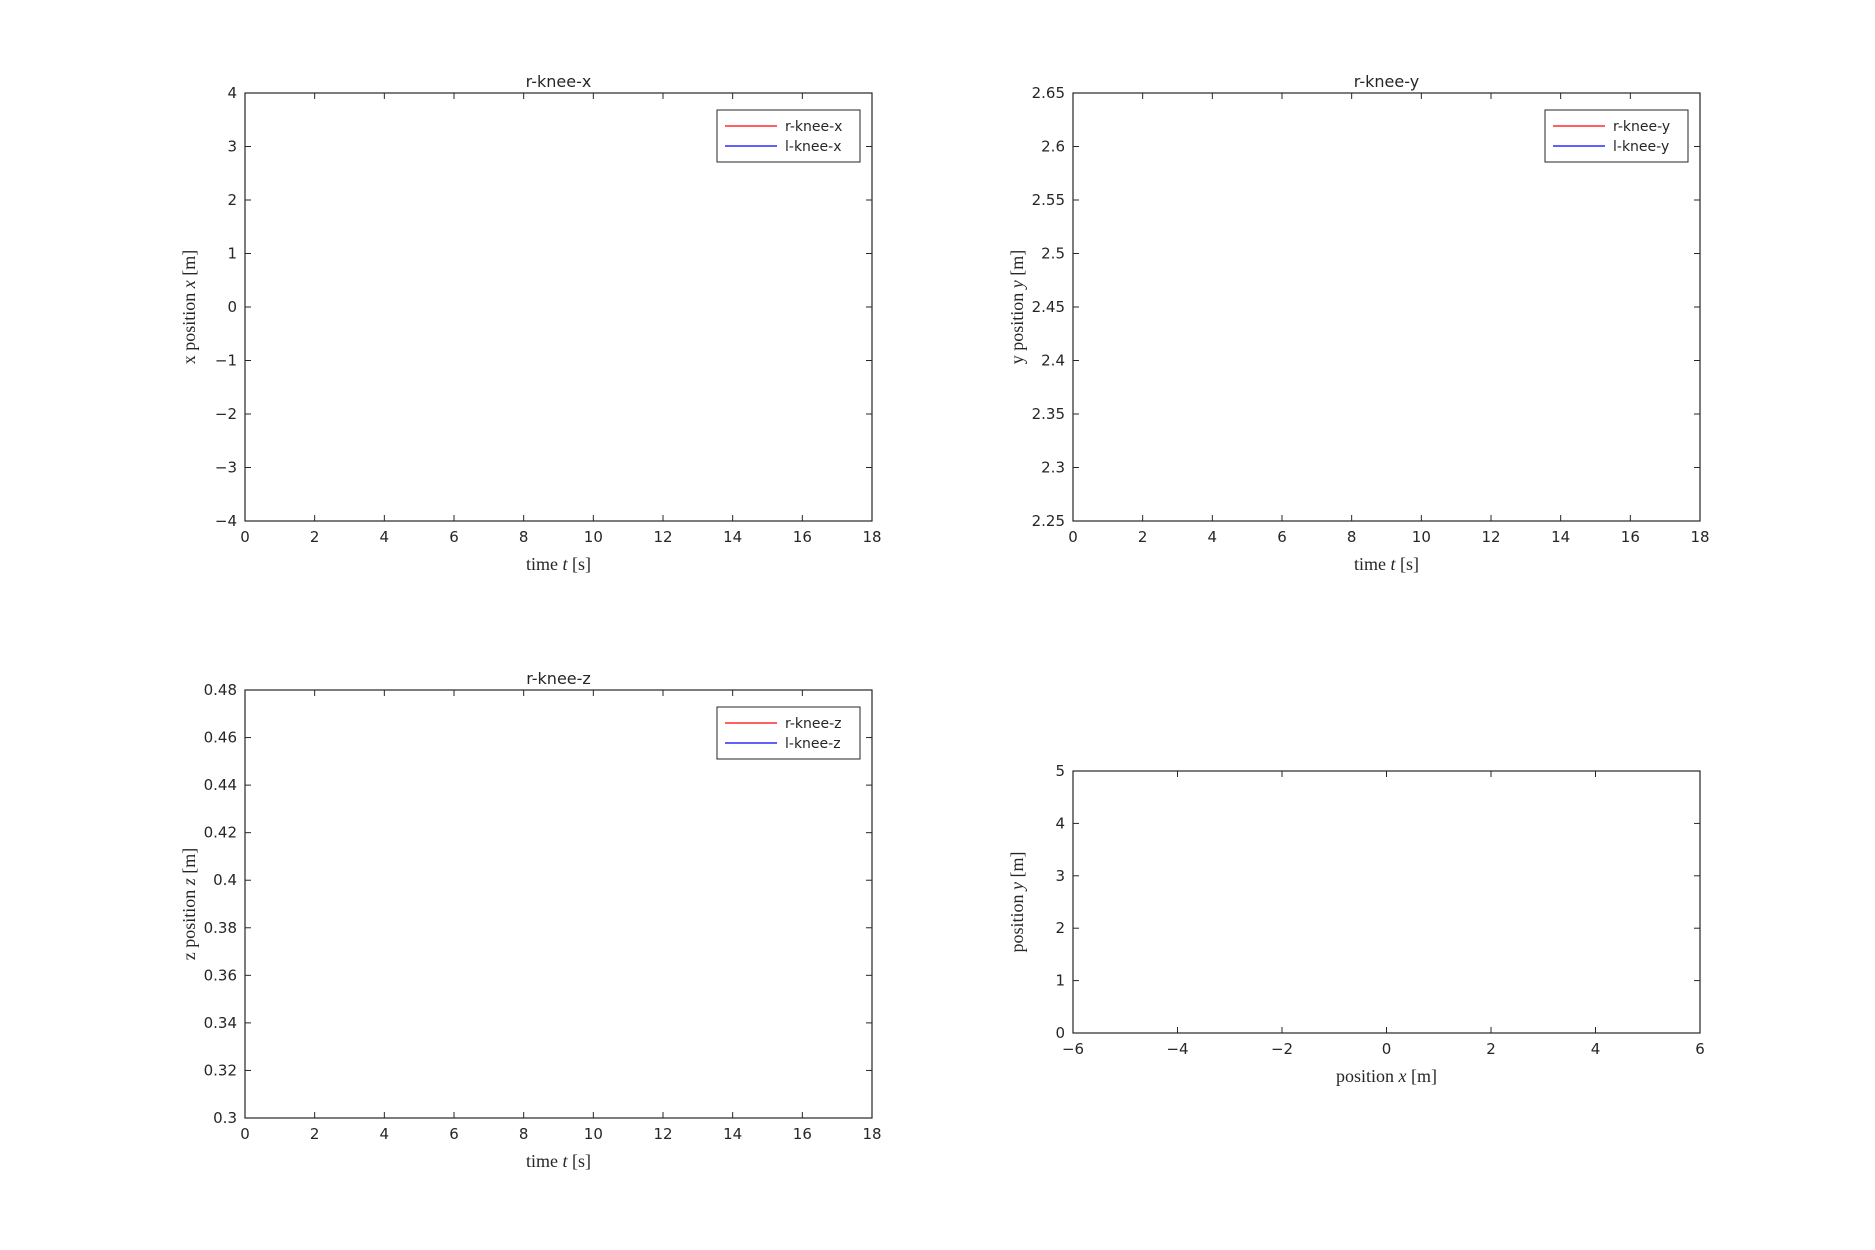 The width and height of the screenshot is (1875, 1250). I want to click on y-tick-label: 0.48, so click(220, 690).